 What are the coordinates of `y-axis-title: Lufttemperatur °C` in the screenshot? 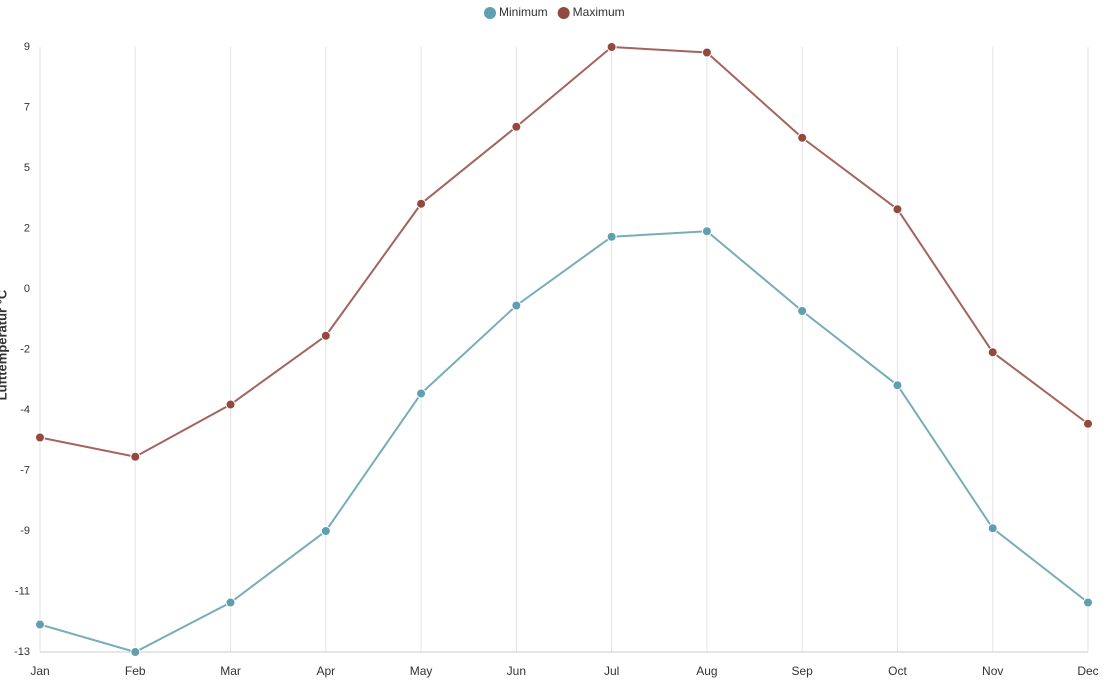 It's located at (4, 344).